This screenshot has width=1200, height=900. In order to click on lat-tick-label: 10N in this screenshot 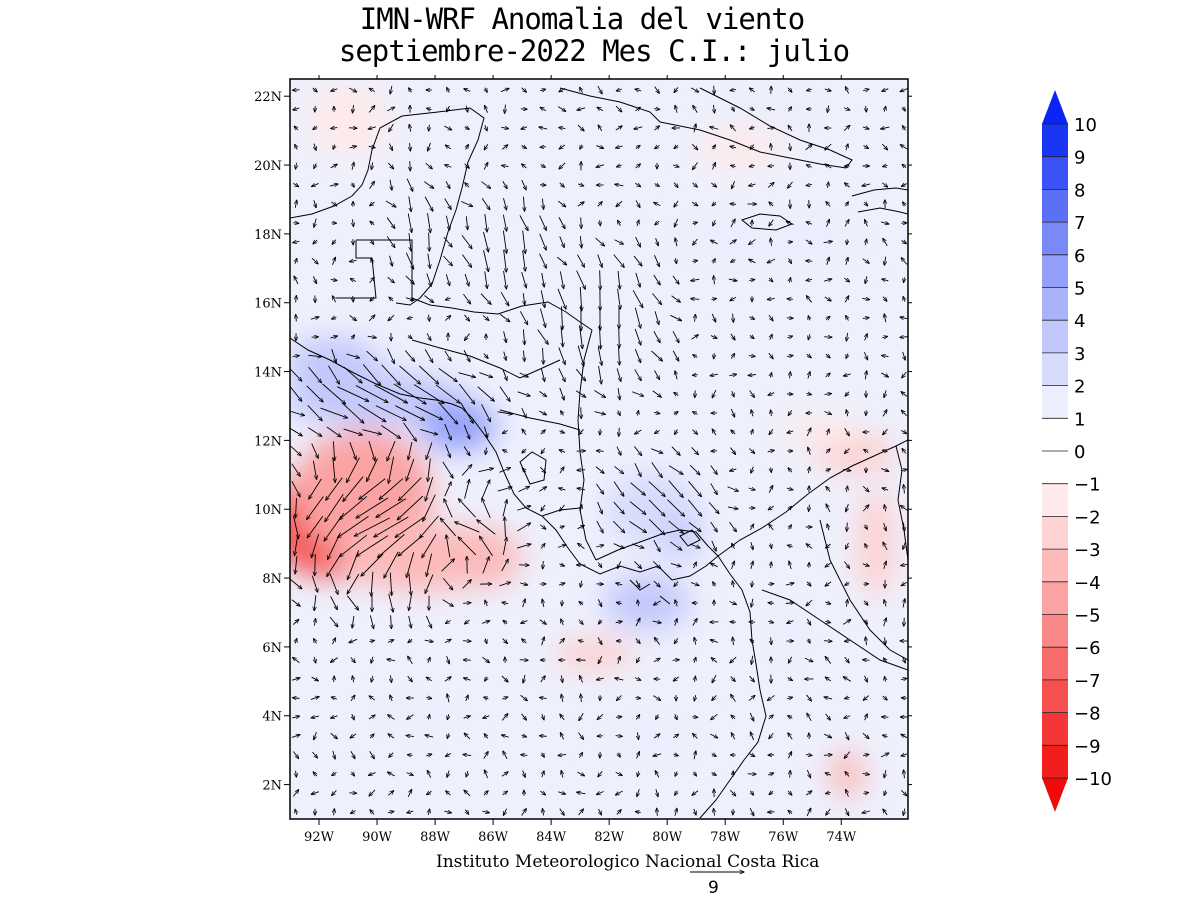, I will do `click(268, 510)`.